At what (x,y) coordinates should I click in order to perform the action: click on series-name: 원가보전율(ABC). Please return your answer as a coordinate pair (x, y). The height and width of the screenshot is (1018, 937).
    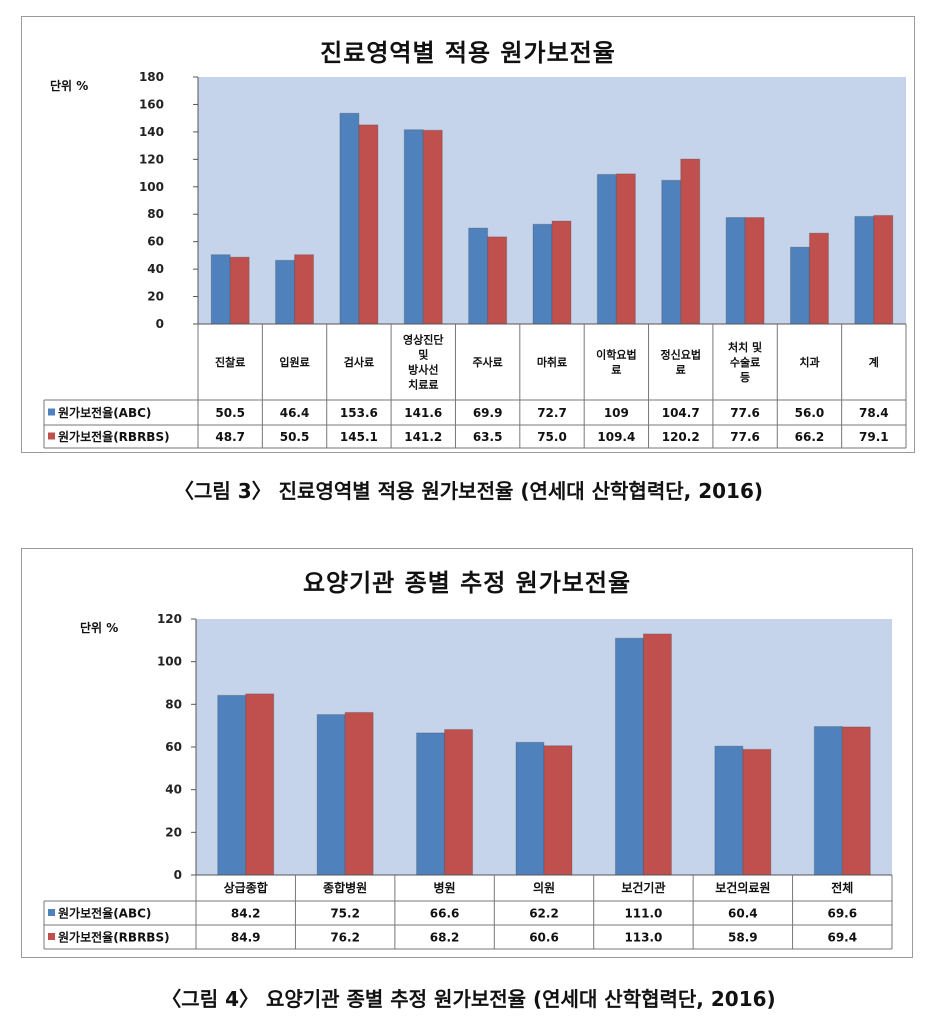
    Looking at the image, I should click on (104, 913).